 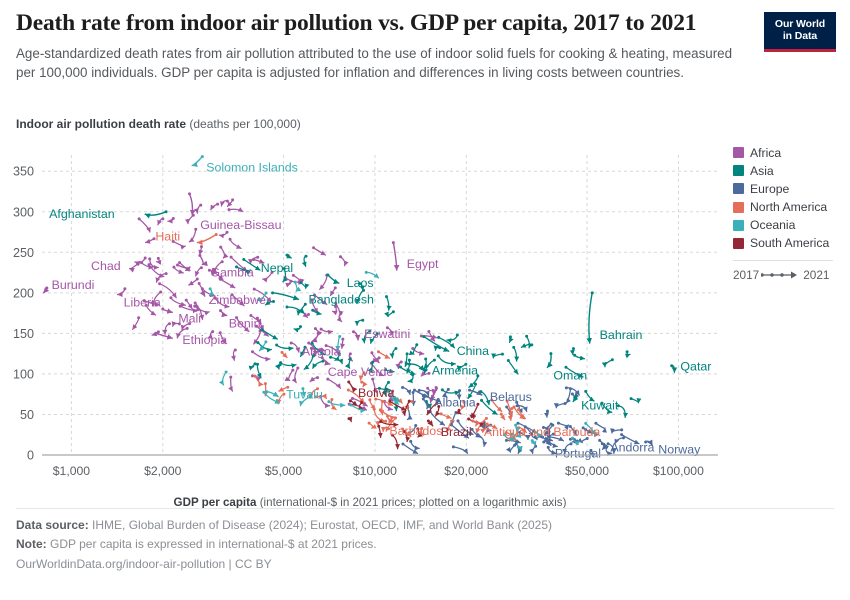 I want to click on country-label: Belarus, so click(x=511, y=397).